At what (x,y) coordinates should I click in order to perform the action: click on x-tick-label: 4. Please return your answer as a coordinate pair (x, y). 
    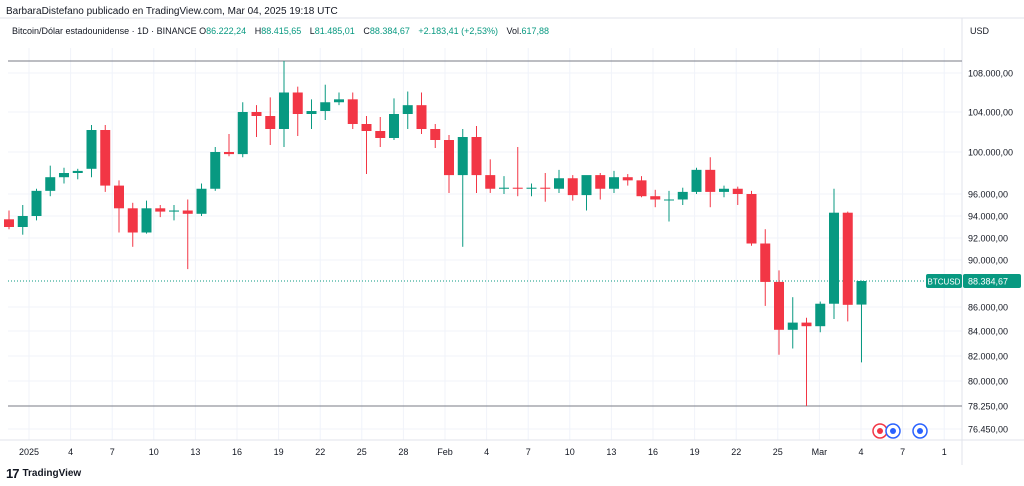
    Looking at the image, I should click on (486, 452).